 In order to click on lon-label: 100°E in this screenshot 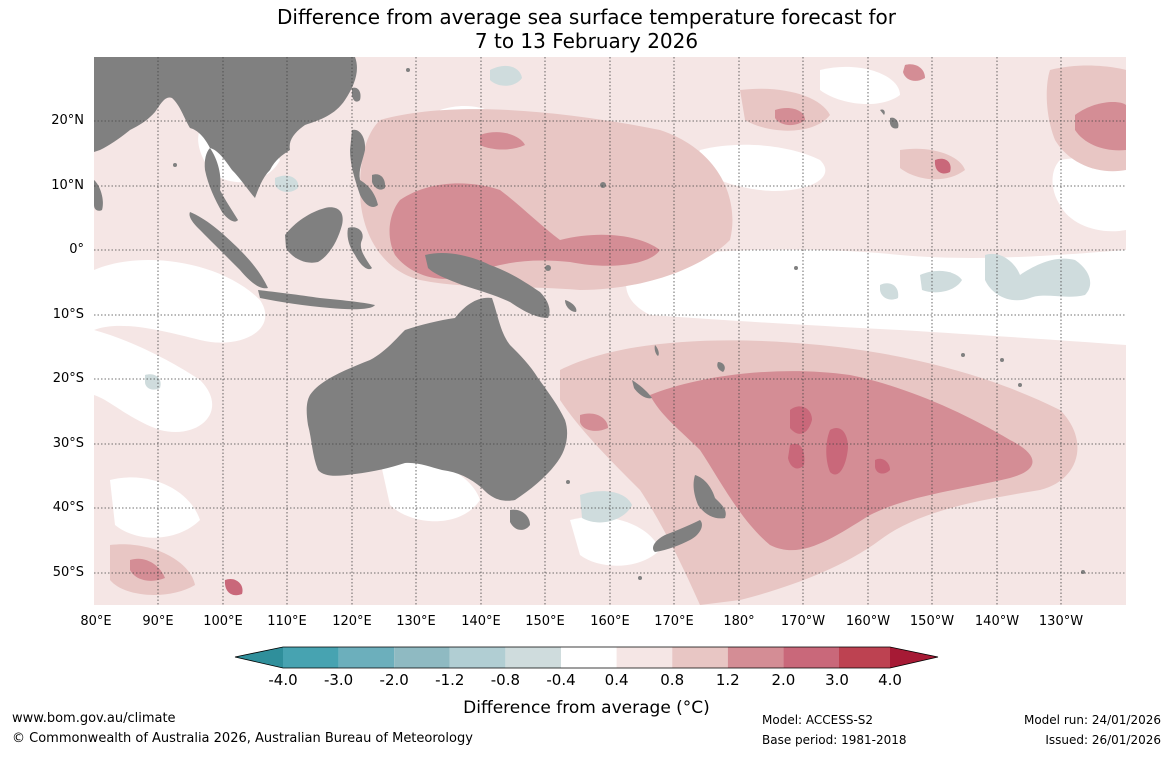, I will do `click(223, 621)`.